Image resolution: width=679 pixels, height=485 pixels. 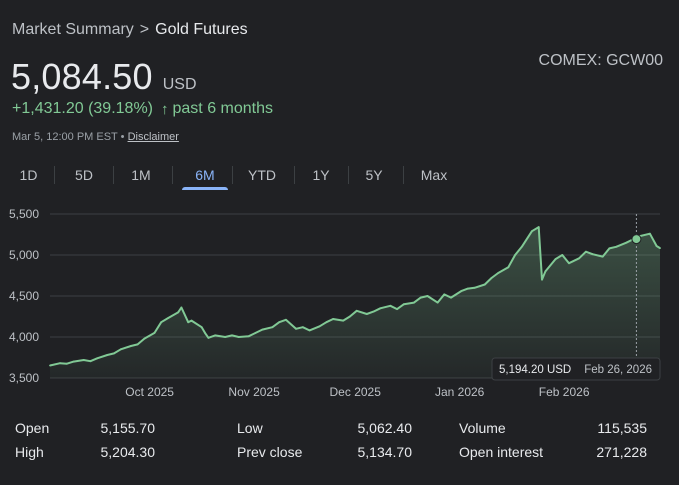 I want to click on tooltip-box, so click(x=576, y=369).